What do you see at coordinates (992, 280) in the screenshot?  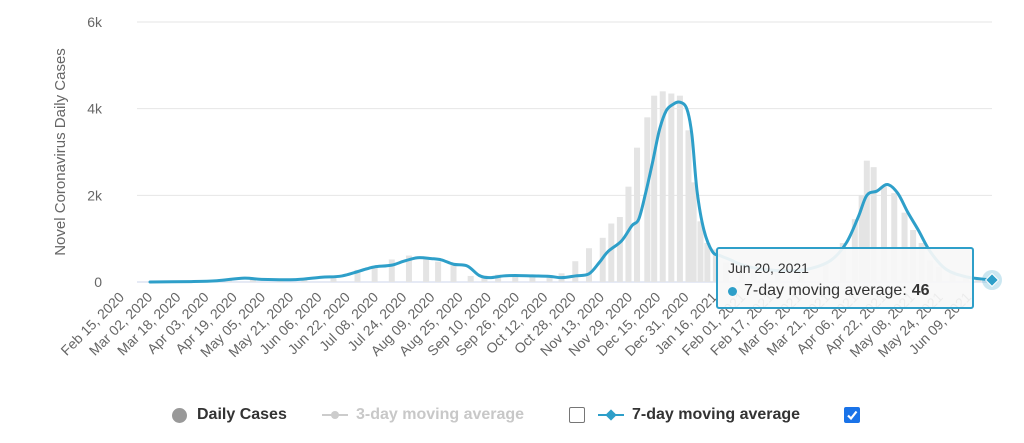 I see `hover-diamond-marker` at bounding box center [992, 280].